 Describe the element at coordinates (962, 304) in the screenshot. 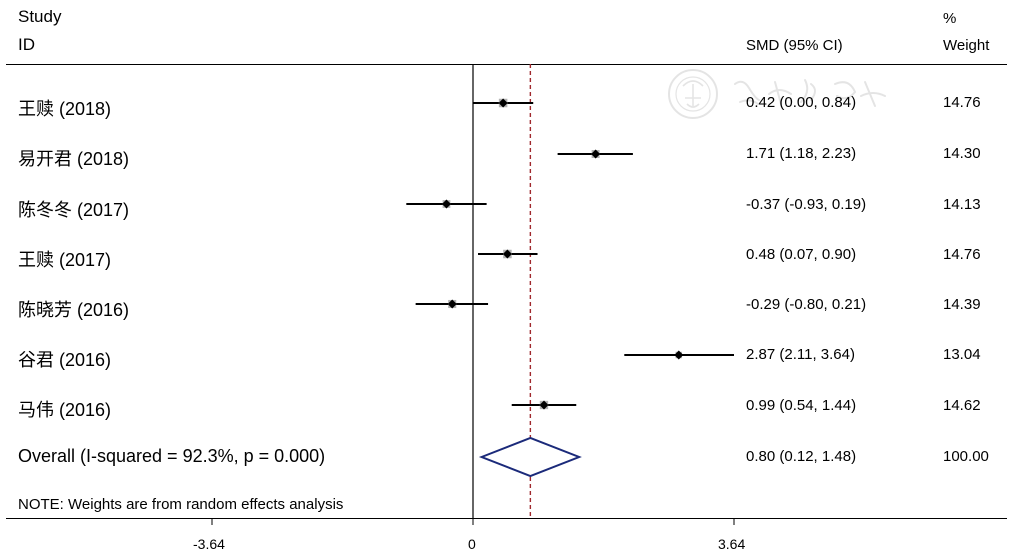

I see `study-weight-5: 14.39` at that location.